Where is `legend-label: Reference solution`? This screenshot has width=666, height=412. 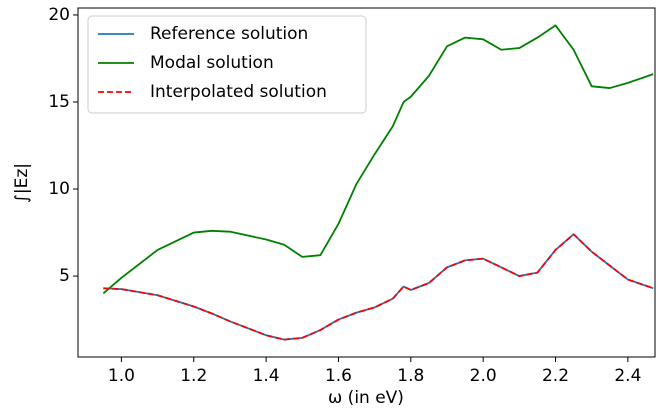
legend-label: Reference solution is located at coordinates (229, 34).